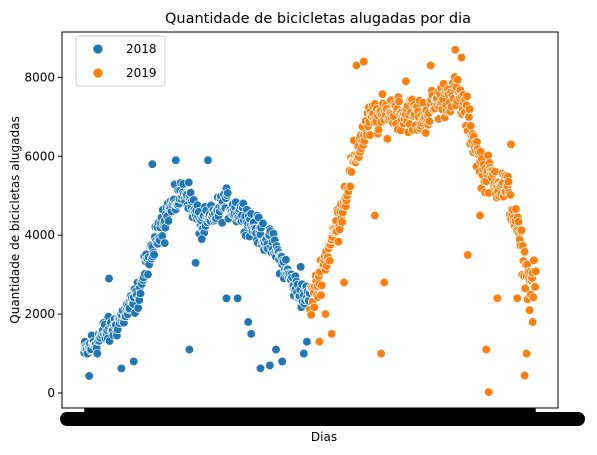 The height and width of the screenshot is (455, 597). What do you see at coordinates (98, 73) in the screenshot?
I see `legend-marker-2019` at bounding box center [98, 73].